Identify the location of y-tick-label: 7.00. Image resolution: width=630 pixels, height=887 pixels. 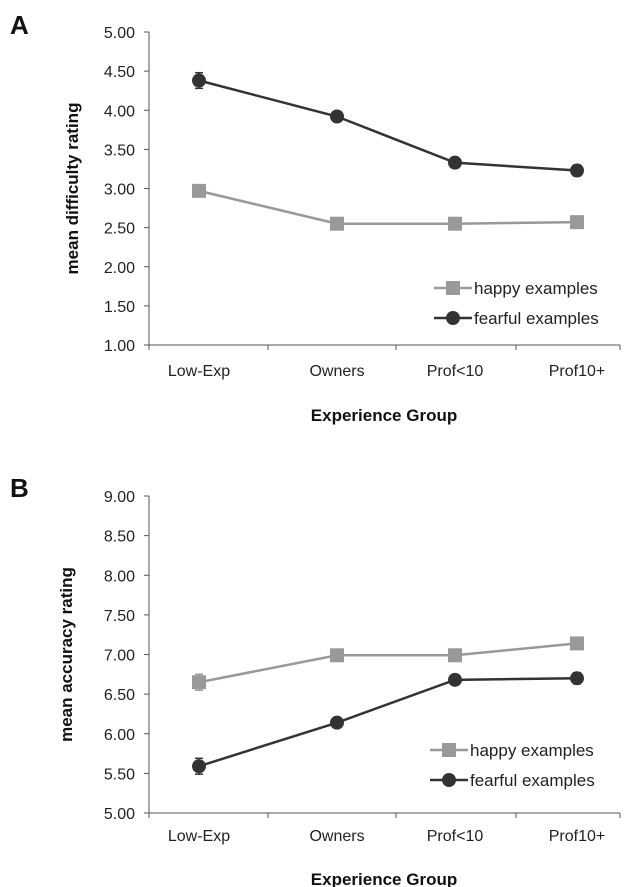
(119, 656).